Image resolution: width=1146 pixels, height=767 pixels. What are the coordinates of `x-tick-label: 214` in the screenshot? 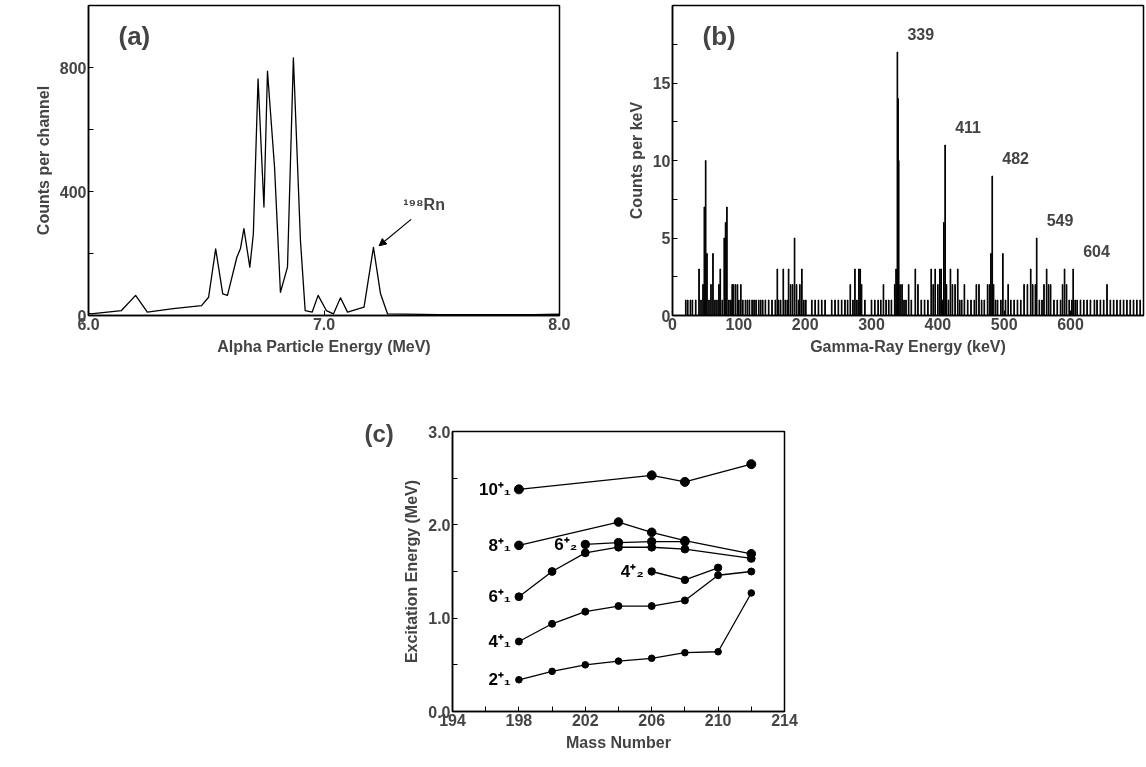 It's located at (784, 720).